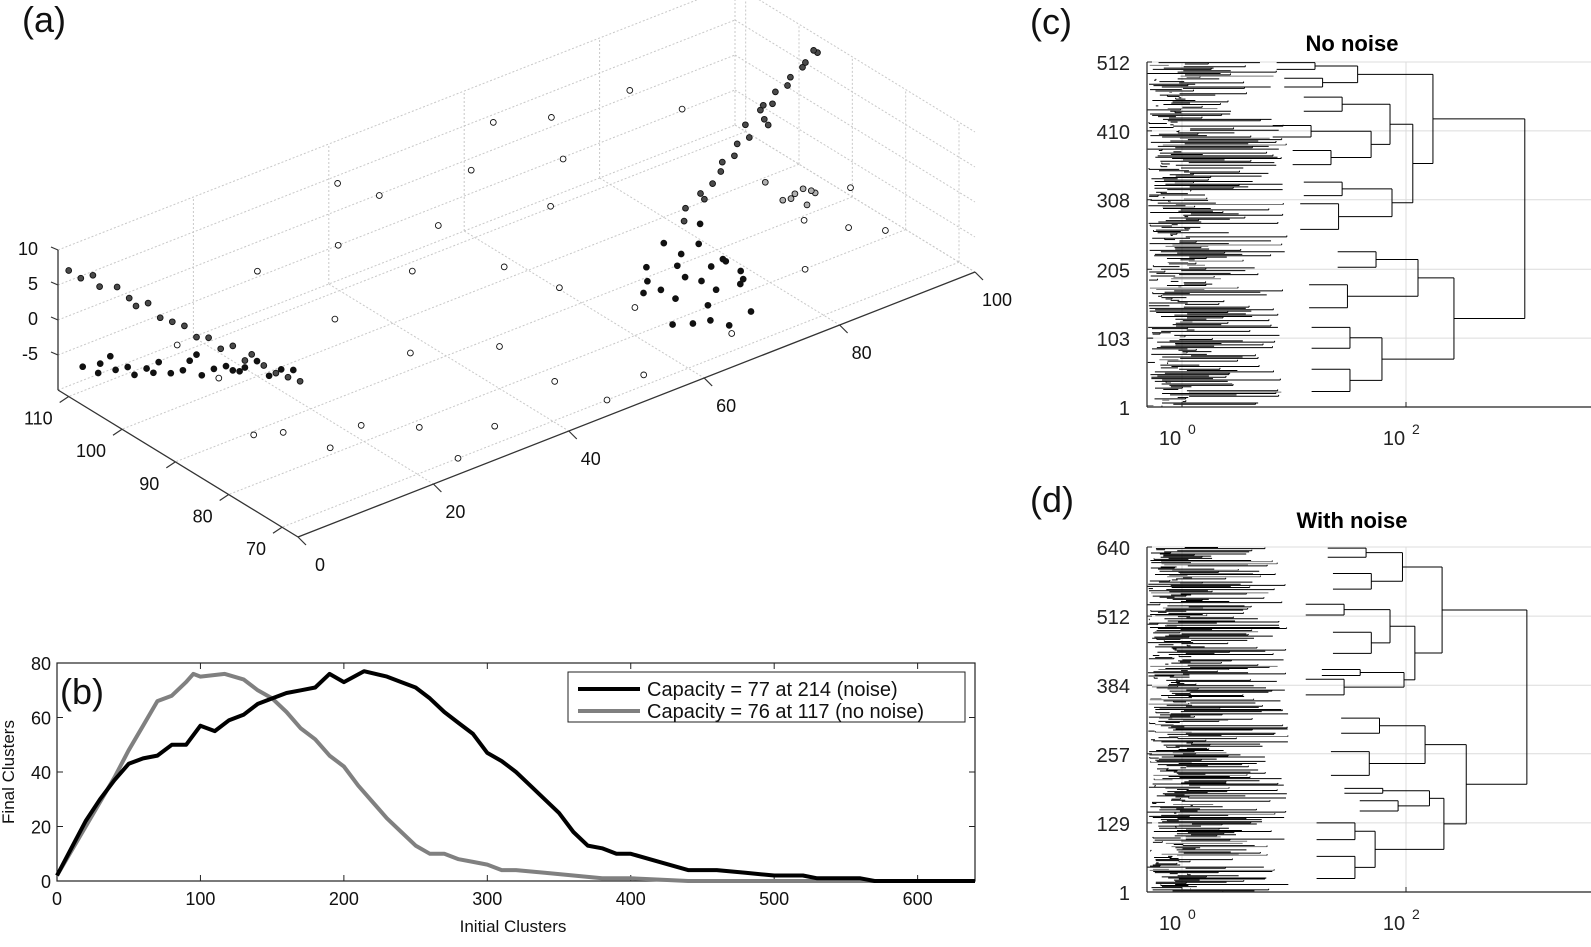 This screenshot has width=1591, height=947. Describe the element at coordinates (41, 664) in the screenshot. I see `y-tick-label: 80` at that location.